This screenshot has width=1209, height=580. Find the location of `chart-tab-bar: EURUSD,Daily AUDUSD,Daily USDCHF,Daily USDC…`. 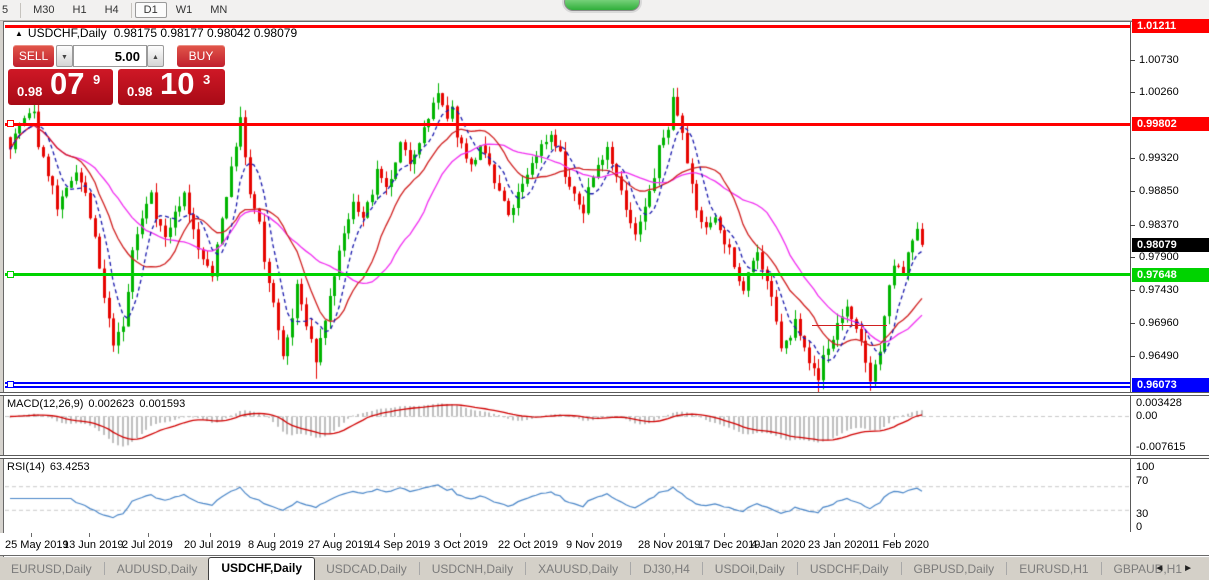

chart-tab-bar: EURUSD,Daily AUDUSD,Daily USDCHF,Daily USDC… is located at coordinates (604, 568).